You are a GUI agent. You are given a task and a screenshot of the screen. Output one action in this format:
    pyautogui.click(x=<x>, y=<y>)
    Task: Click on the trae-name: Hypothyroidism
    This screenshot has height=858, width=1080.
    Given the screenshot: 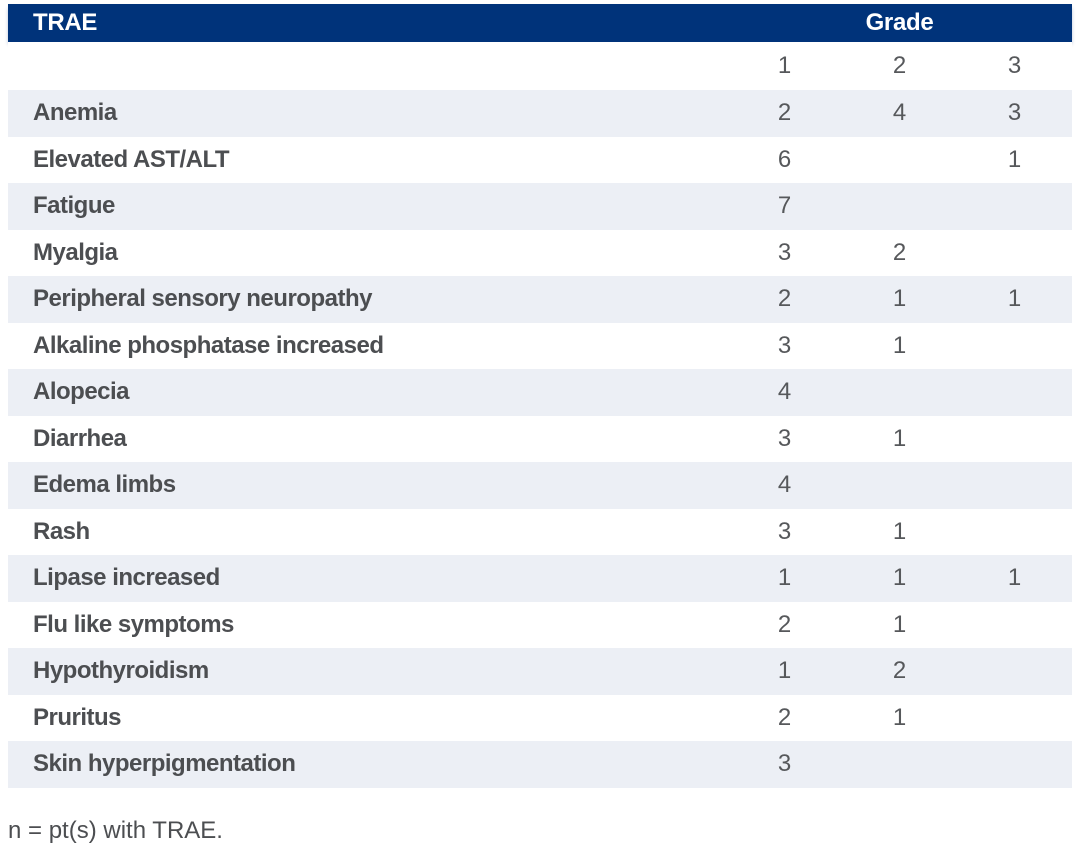 What is the action you would take?
    pyautogui.click(x=367, y=671)
    